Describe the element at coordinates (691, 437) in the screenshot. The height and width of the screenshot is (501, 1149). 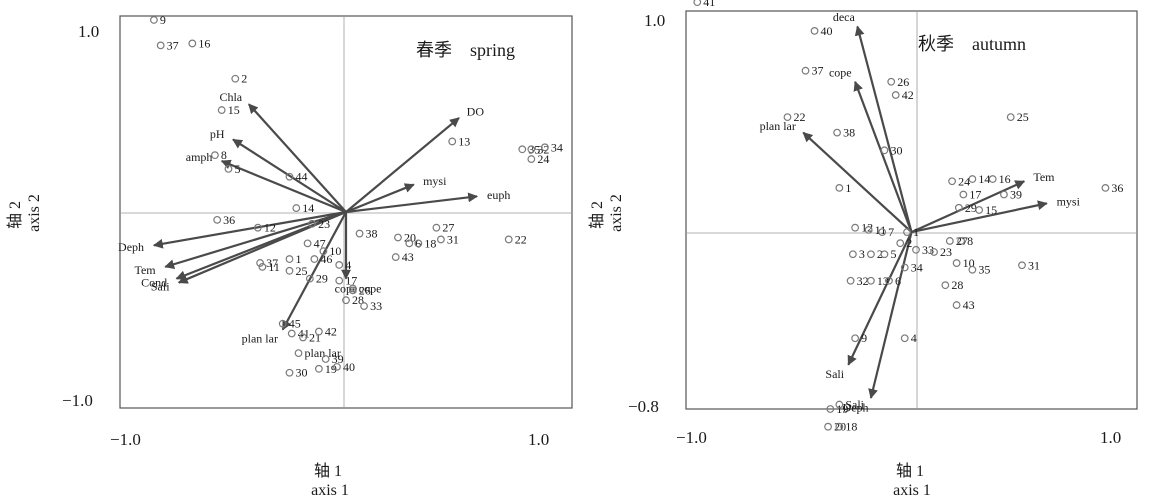
I see `autumn-x-tick-min: −1.0` at that location.